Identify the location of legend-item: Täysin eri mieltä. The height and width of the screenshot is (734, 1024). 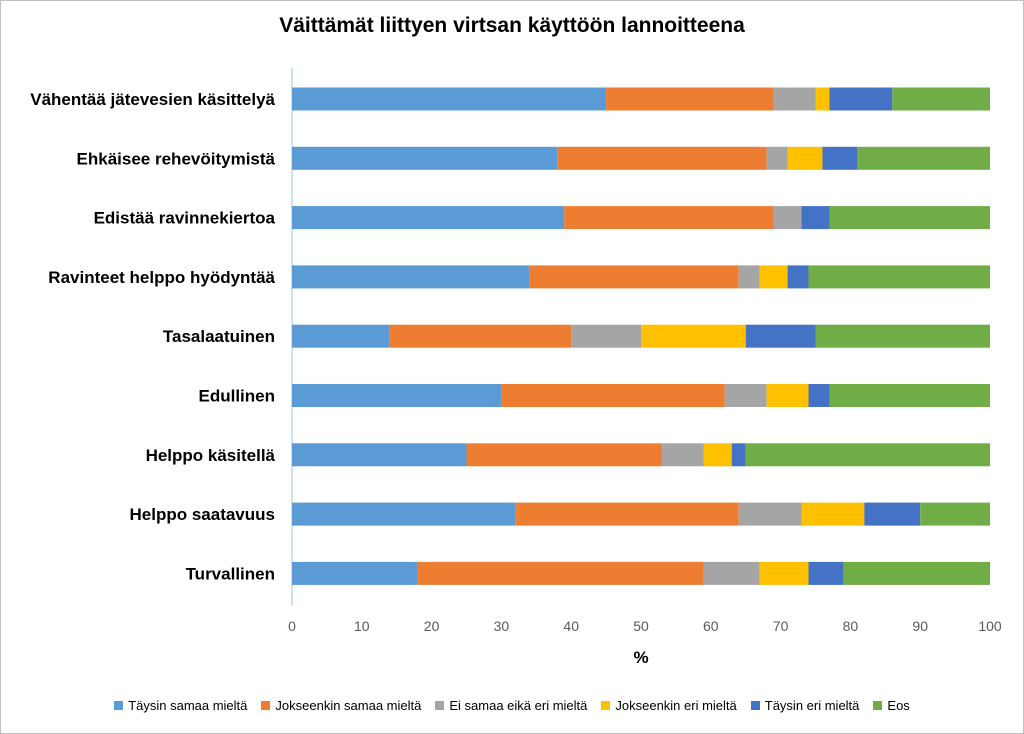
(805, 705).